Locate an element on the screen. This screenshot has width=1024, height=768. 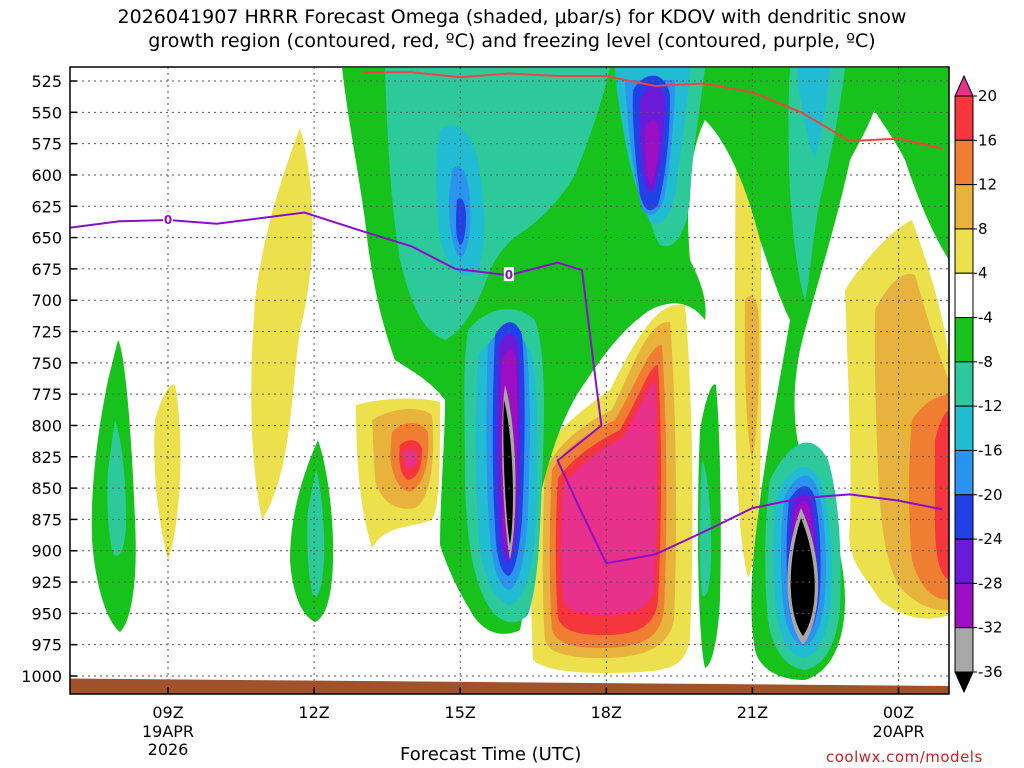
y-tick-label: 575 is located at coordinates (46, 144).